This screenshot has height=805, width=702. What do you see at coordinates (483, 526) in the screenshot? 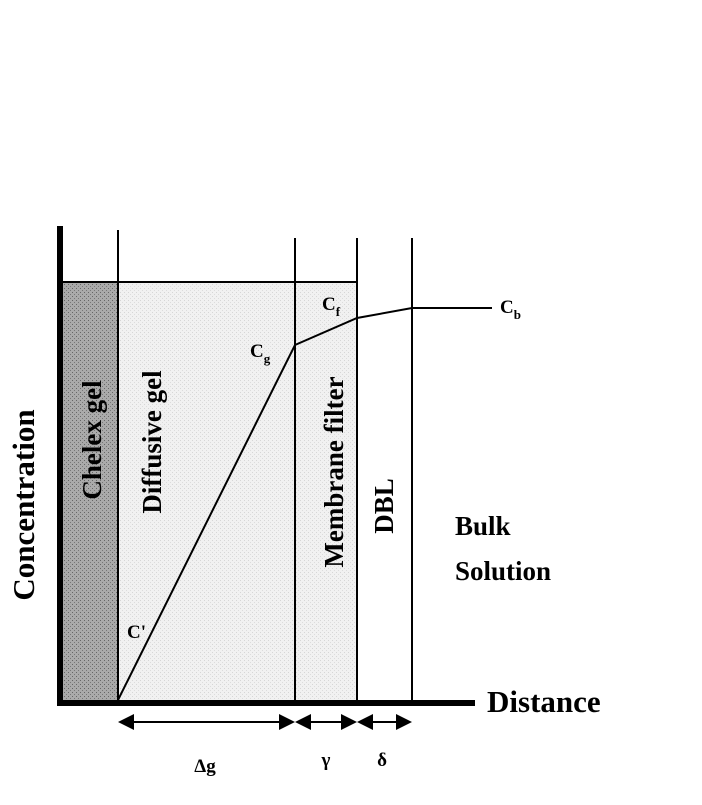
I see `bulk-label: Bulk` at bounding box center [483, 526].